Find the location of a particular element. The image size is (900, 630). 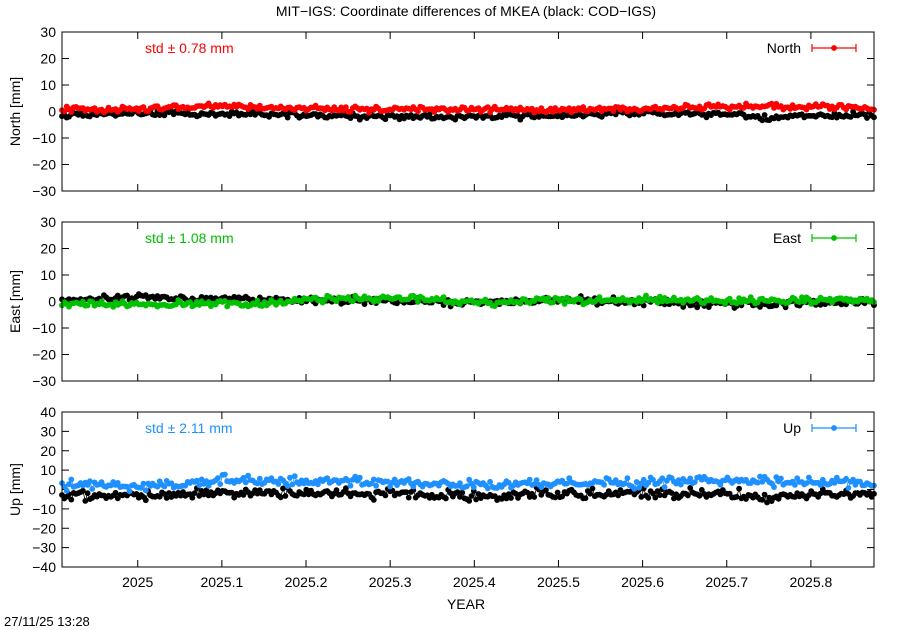

up-y-axis-label: Up [mm] is located at coordinates (15, 489).